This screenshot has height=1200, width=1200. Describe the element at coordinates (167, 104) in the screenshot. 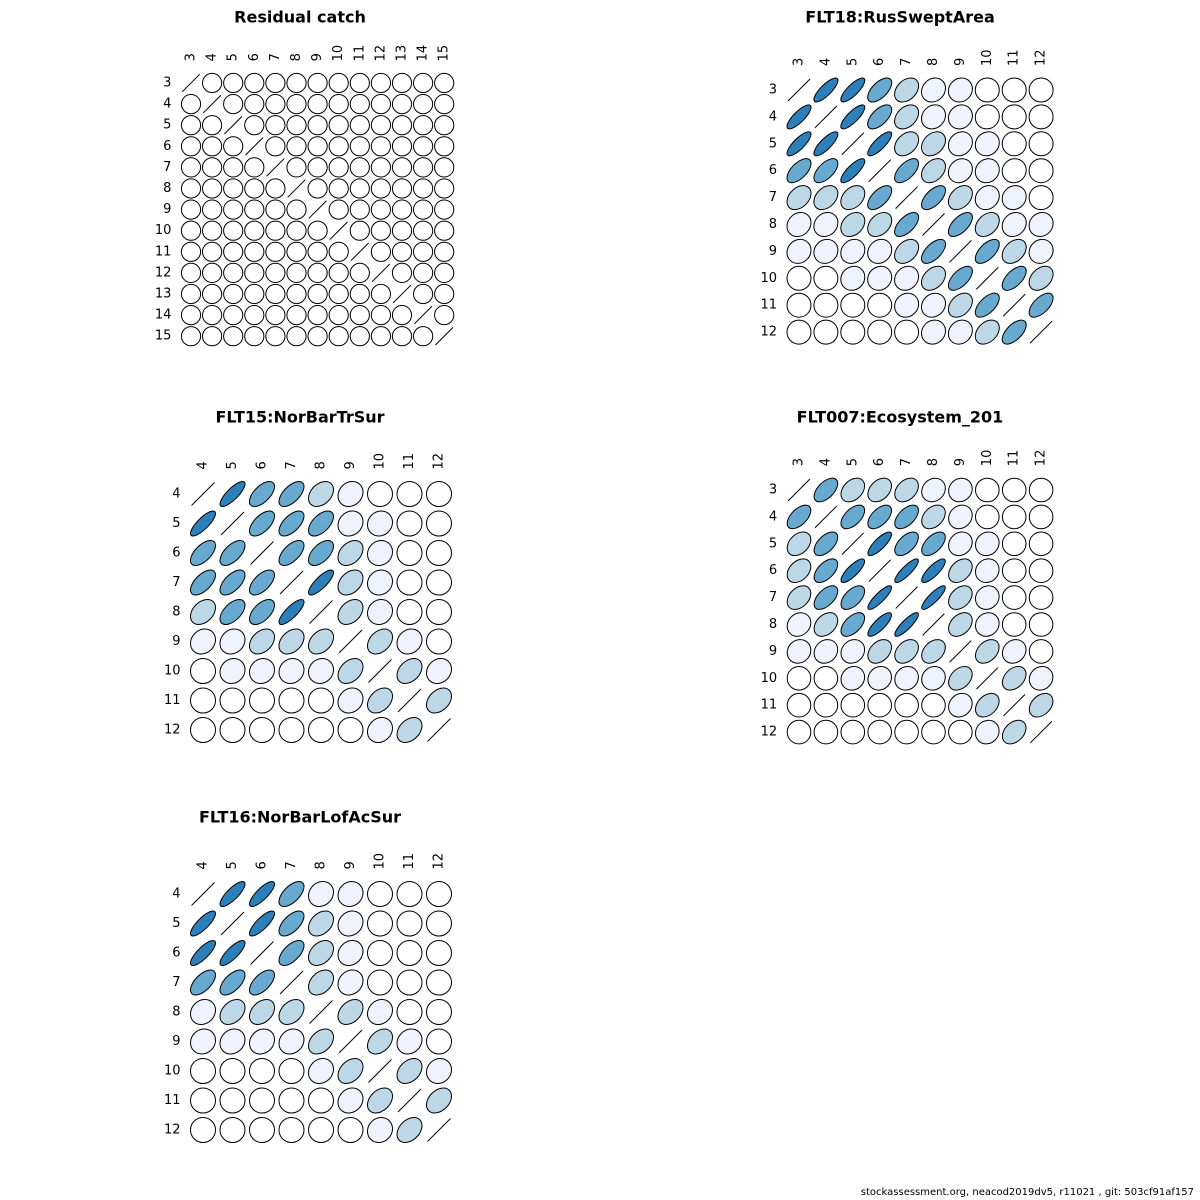

I see `row-label: 4` at that location.